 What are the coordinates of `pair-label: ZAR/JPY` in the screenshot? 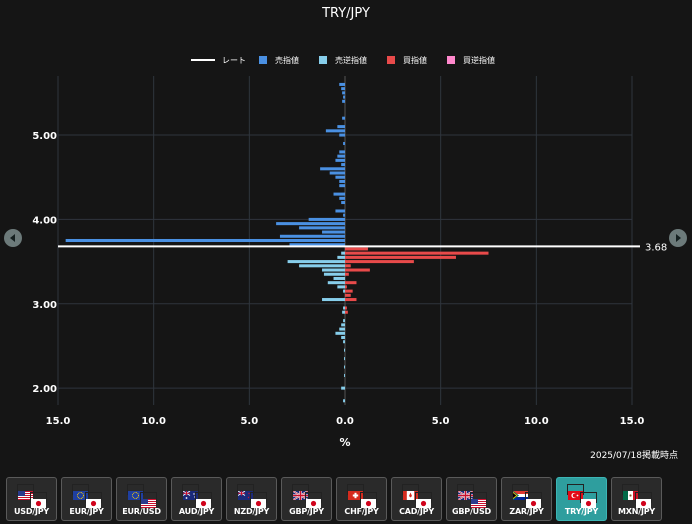 It's located at (526, 511).